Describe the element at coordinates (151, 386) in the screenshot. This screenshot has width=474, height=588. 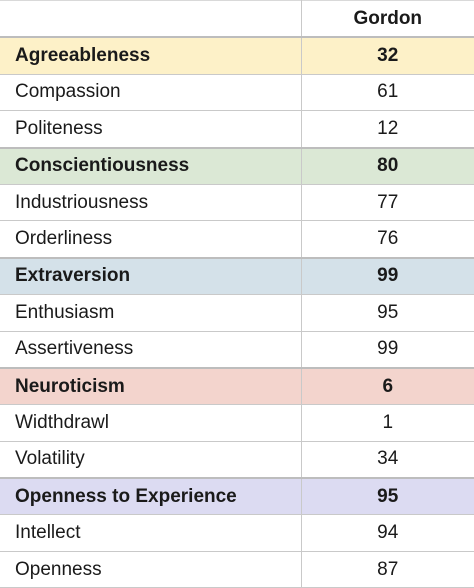
I see `trait-name-cell: Neuroticism` at that location.